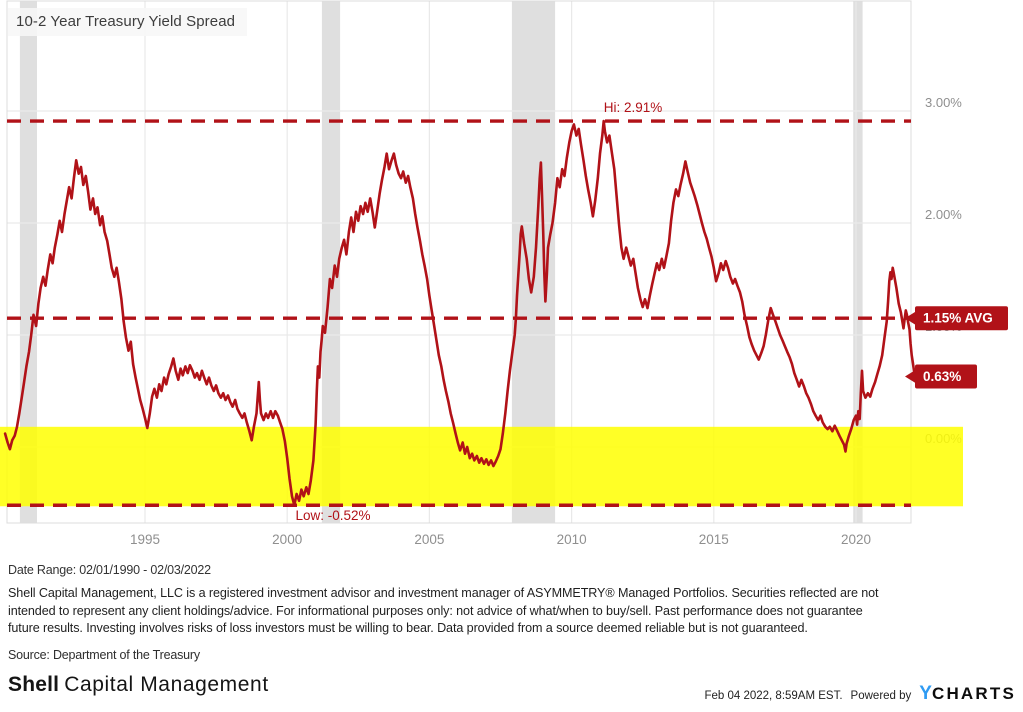  I want to click on timestamp-text: Feb 04 2022, 8:59AM EST., so click(773, 696).